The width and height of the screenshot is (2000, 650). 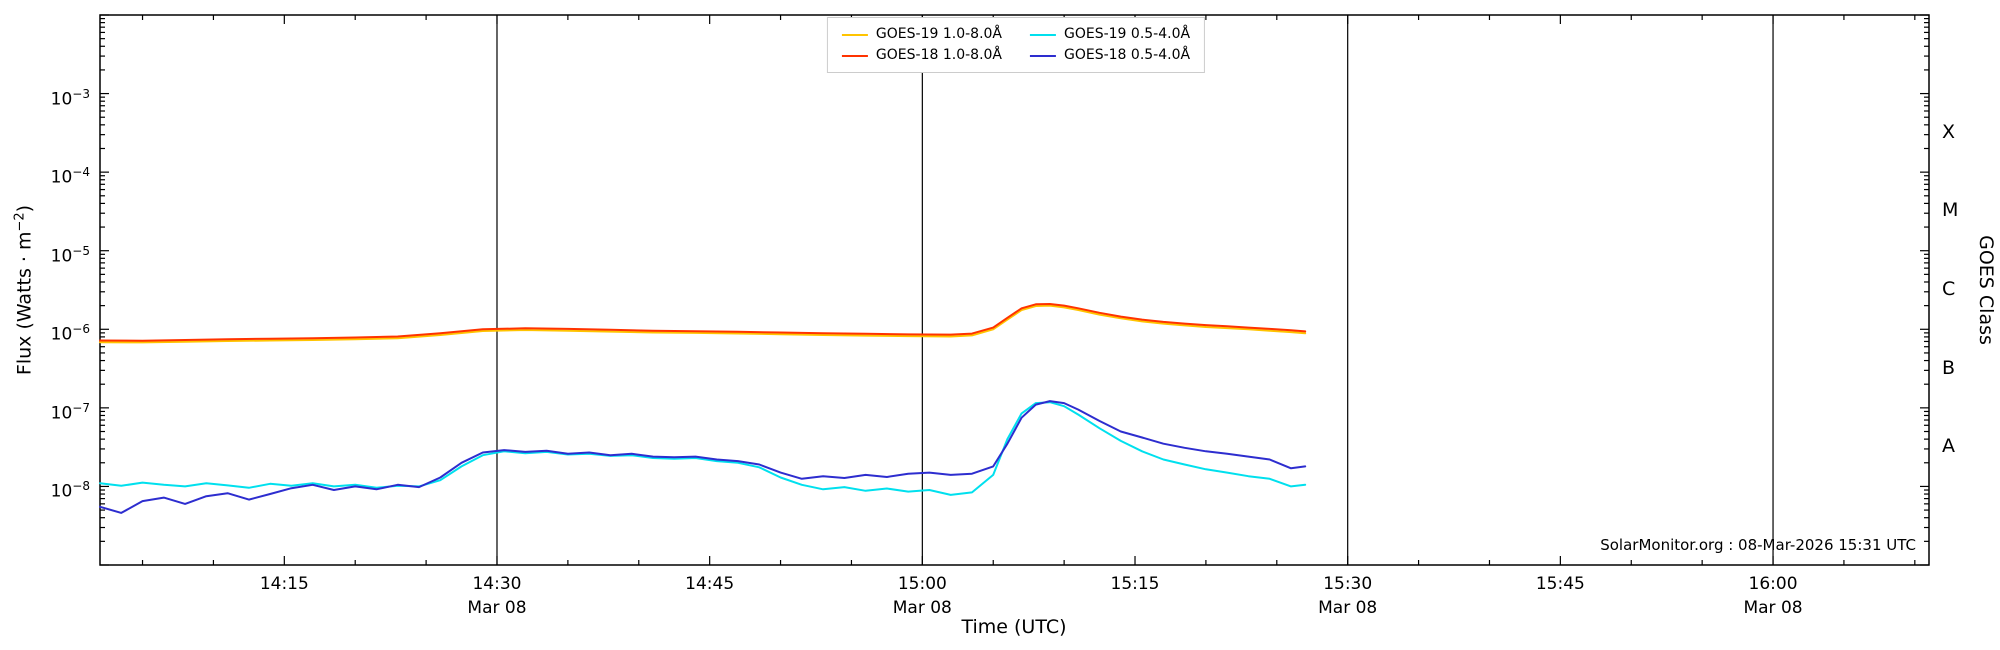 What do you see at coordinates (938, 34) in the screenshot?
I see `legend-label: GOES-19 1.0-8.0Å` at bounding box center [938, 34].